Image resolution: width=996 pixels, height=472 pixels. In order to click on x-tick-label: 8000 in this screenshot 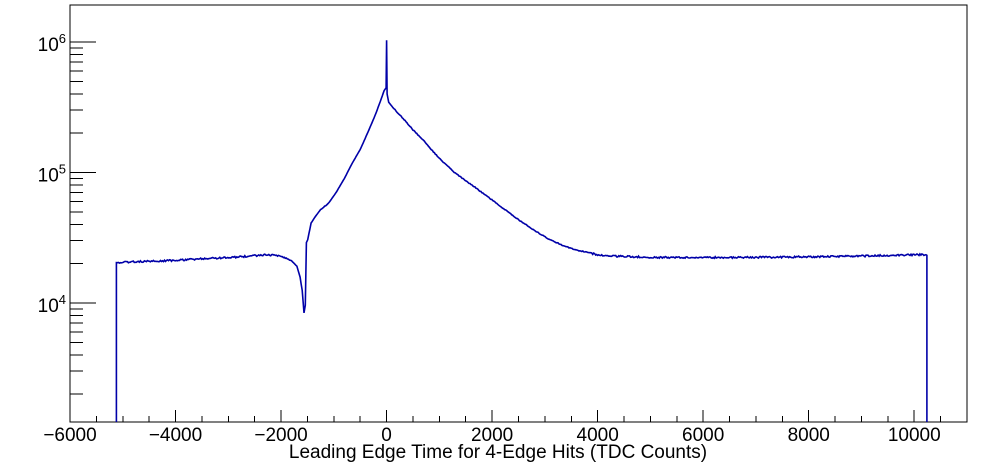, I will do `click(809, 435)`.